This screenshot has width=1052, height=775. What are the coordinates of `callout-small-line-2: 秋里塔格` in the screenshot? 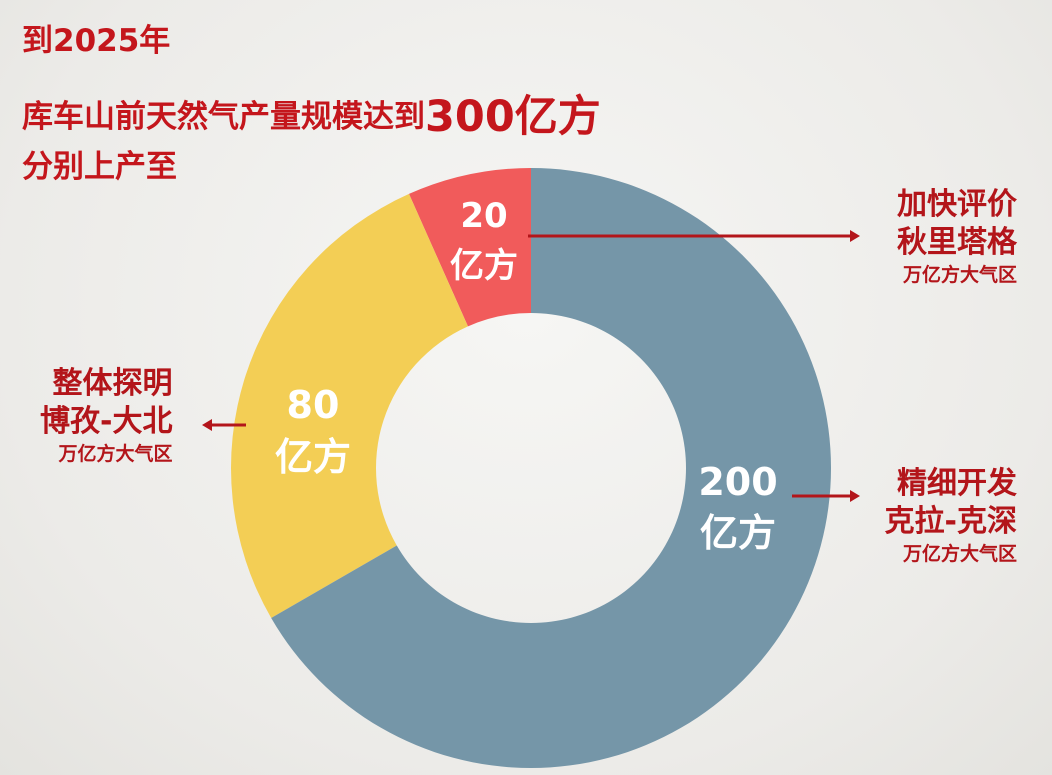 It's located at (957, 242).